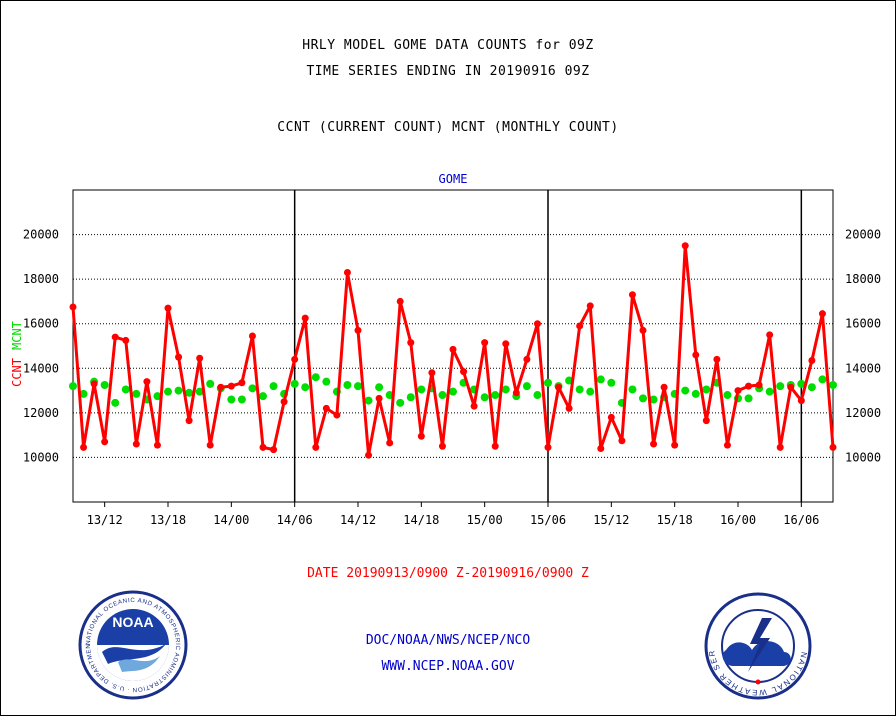 The height and width of the screenshot is (716, 896). I want to click on y-tick-label-left: 20000, so click(41, 235).